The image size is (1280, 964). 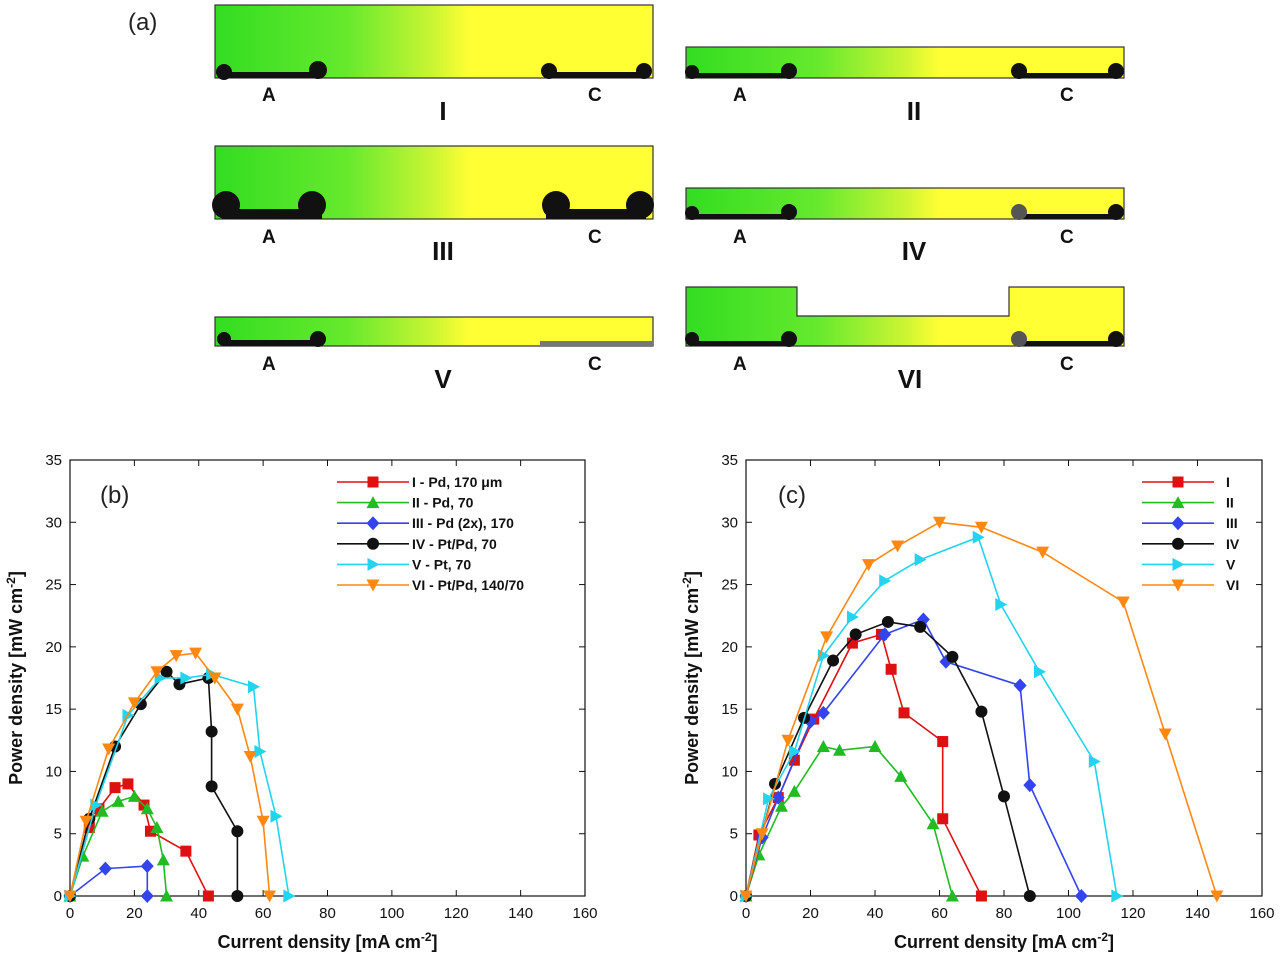 What do you see at coordinates (53, 522) in the screenshot?
I see `chart-b-y-tick-label: 30` at bounding box center [53, 522].